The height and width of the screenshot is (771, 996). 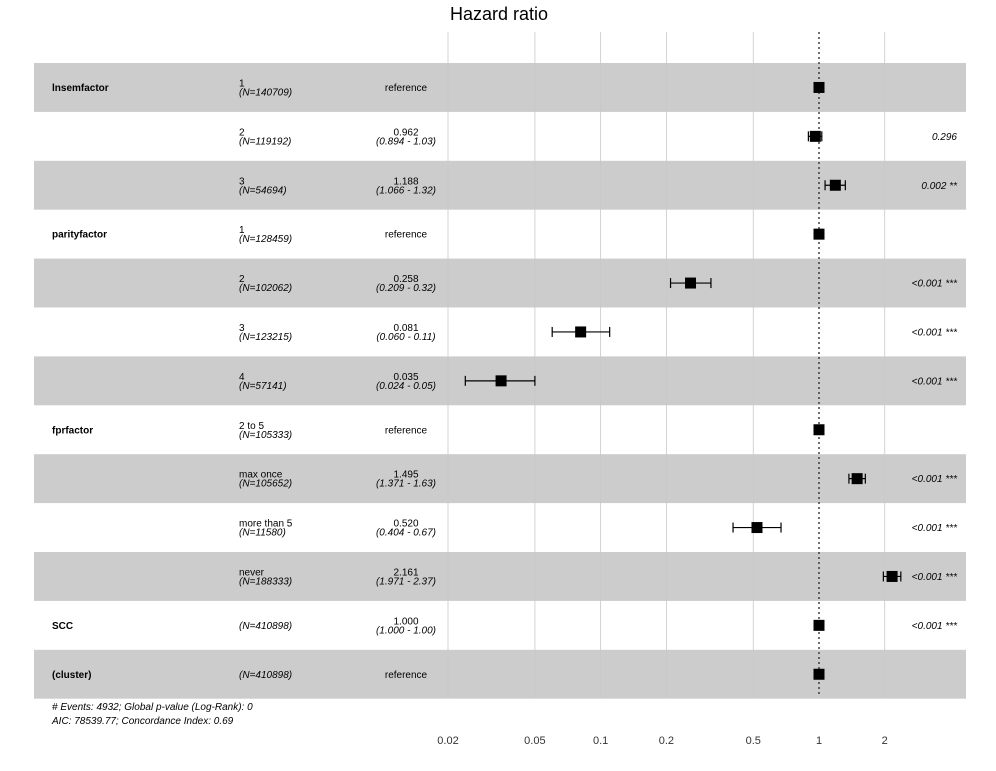 I want to click on forest-row: 2(N=119192) 0.962(0.894 - 1.03) 0.296, so click(x=598, y=137).